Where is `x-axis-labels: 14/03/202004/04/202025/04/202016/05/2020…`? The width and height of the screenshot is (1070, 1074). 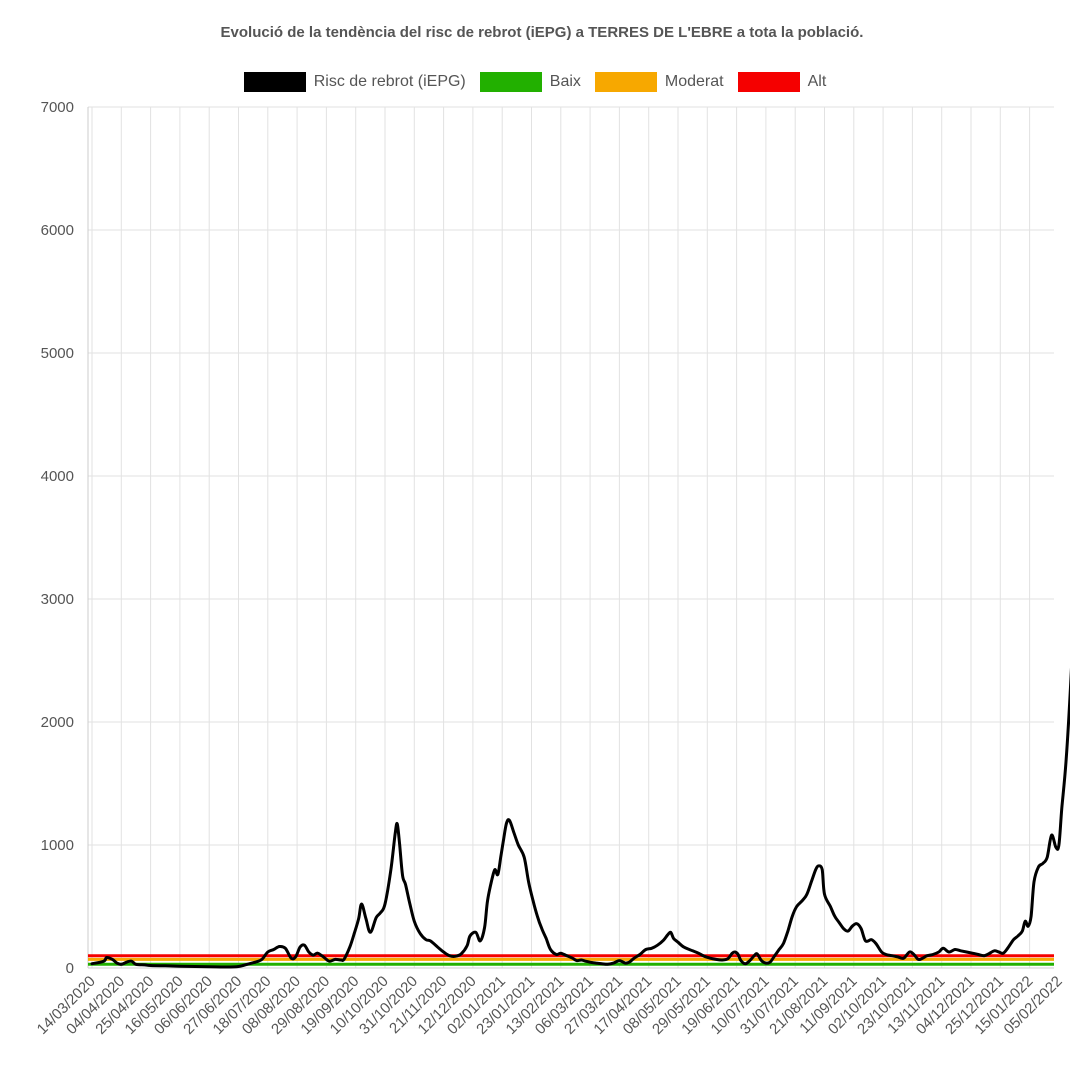 x-axis-labels: 14/03/202004/04/202025/04/202016/05/2020… is located at coordinates (550, 1005).